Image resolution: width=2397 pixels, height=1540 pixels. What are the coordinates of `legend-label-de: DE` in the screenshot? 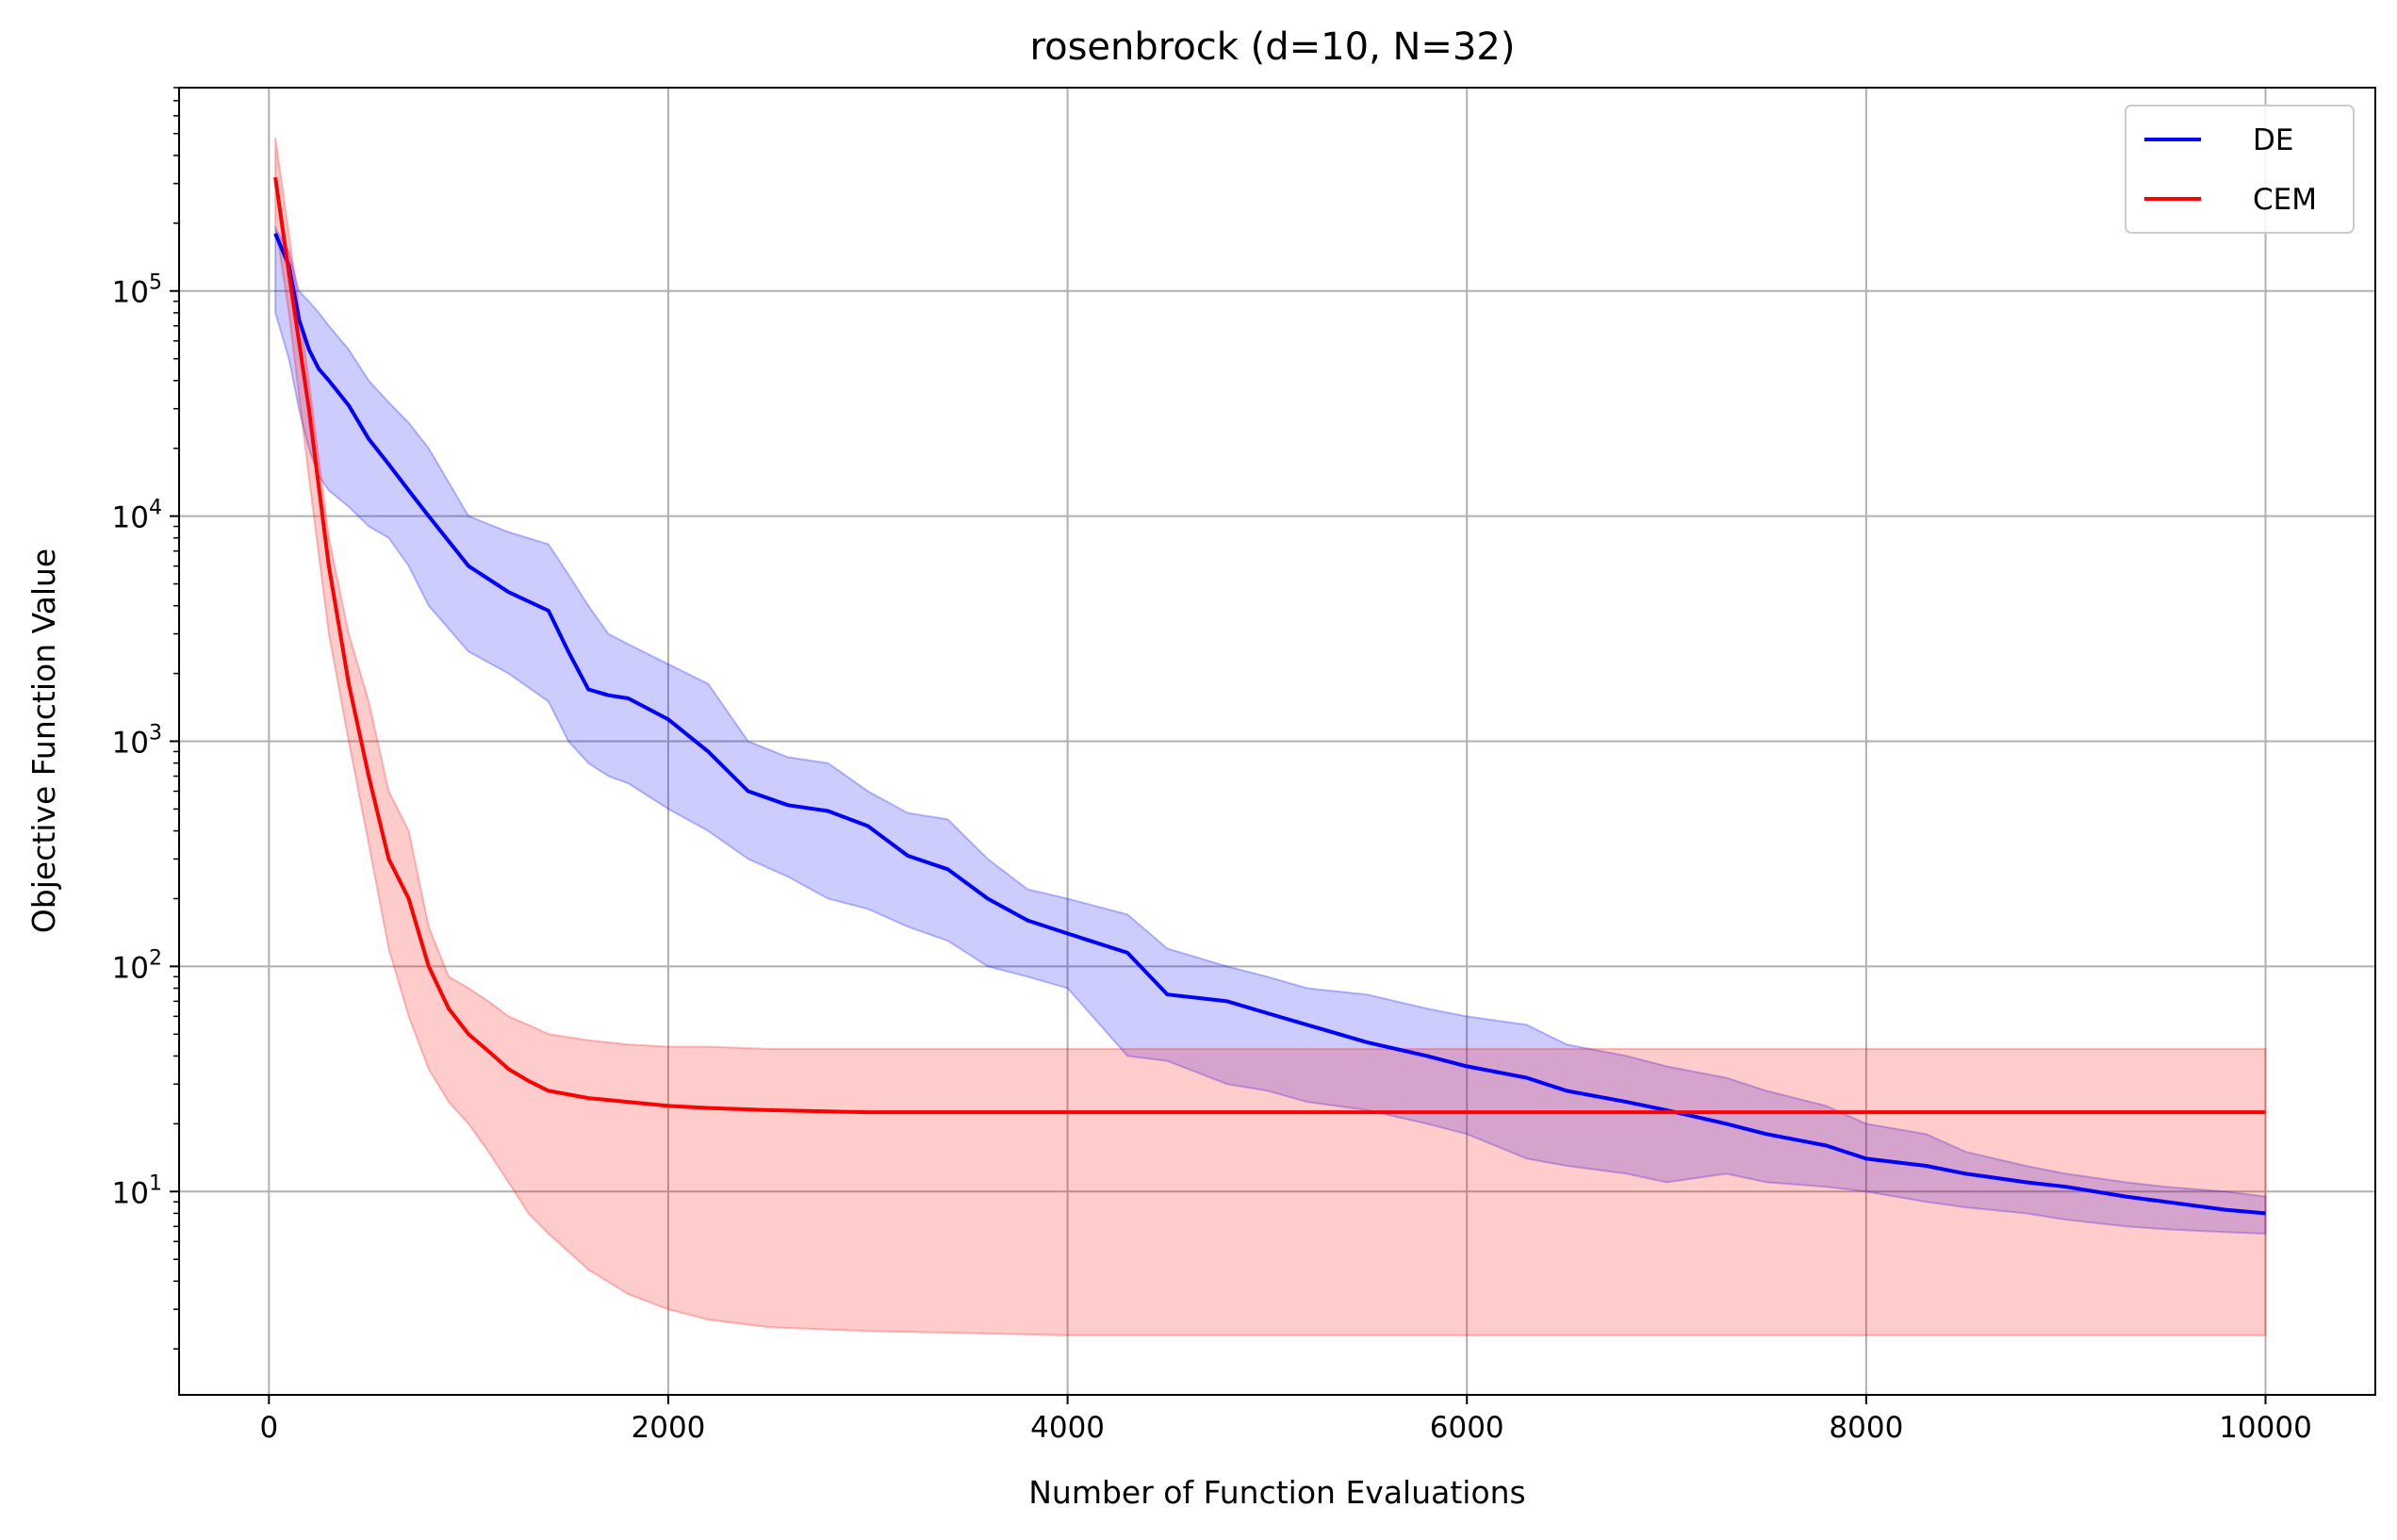 It's located at (2273, 140).